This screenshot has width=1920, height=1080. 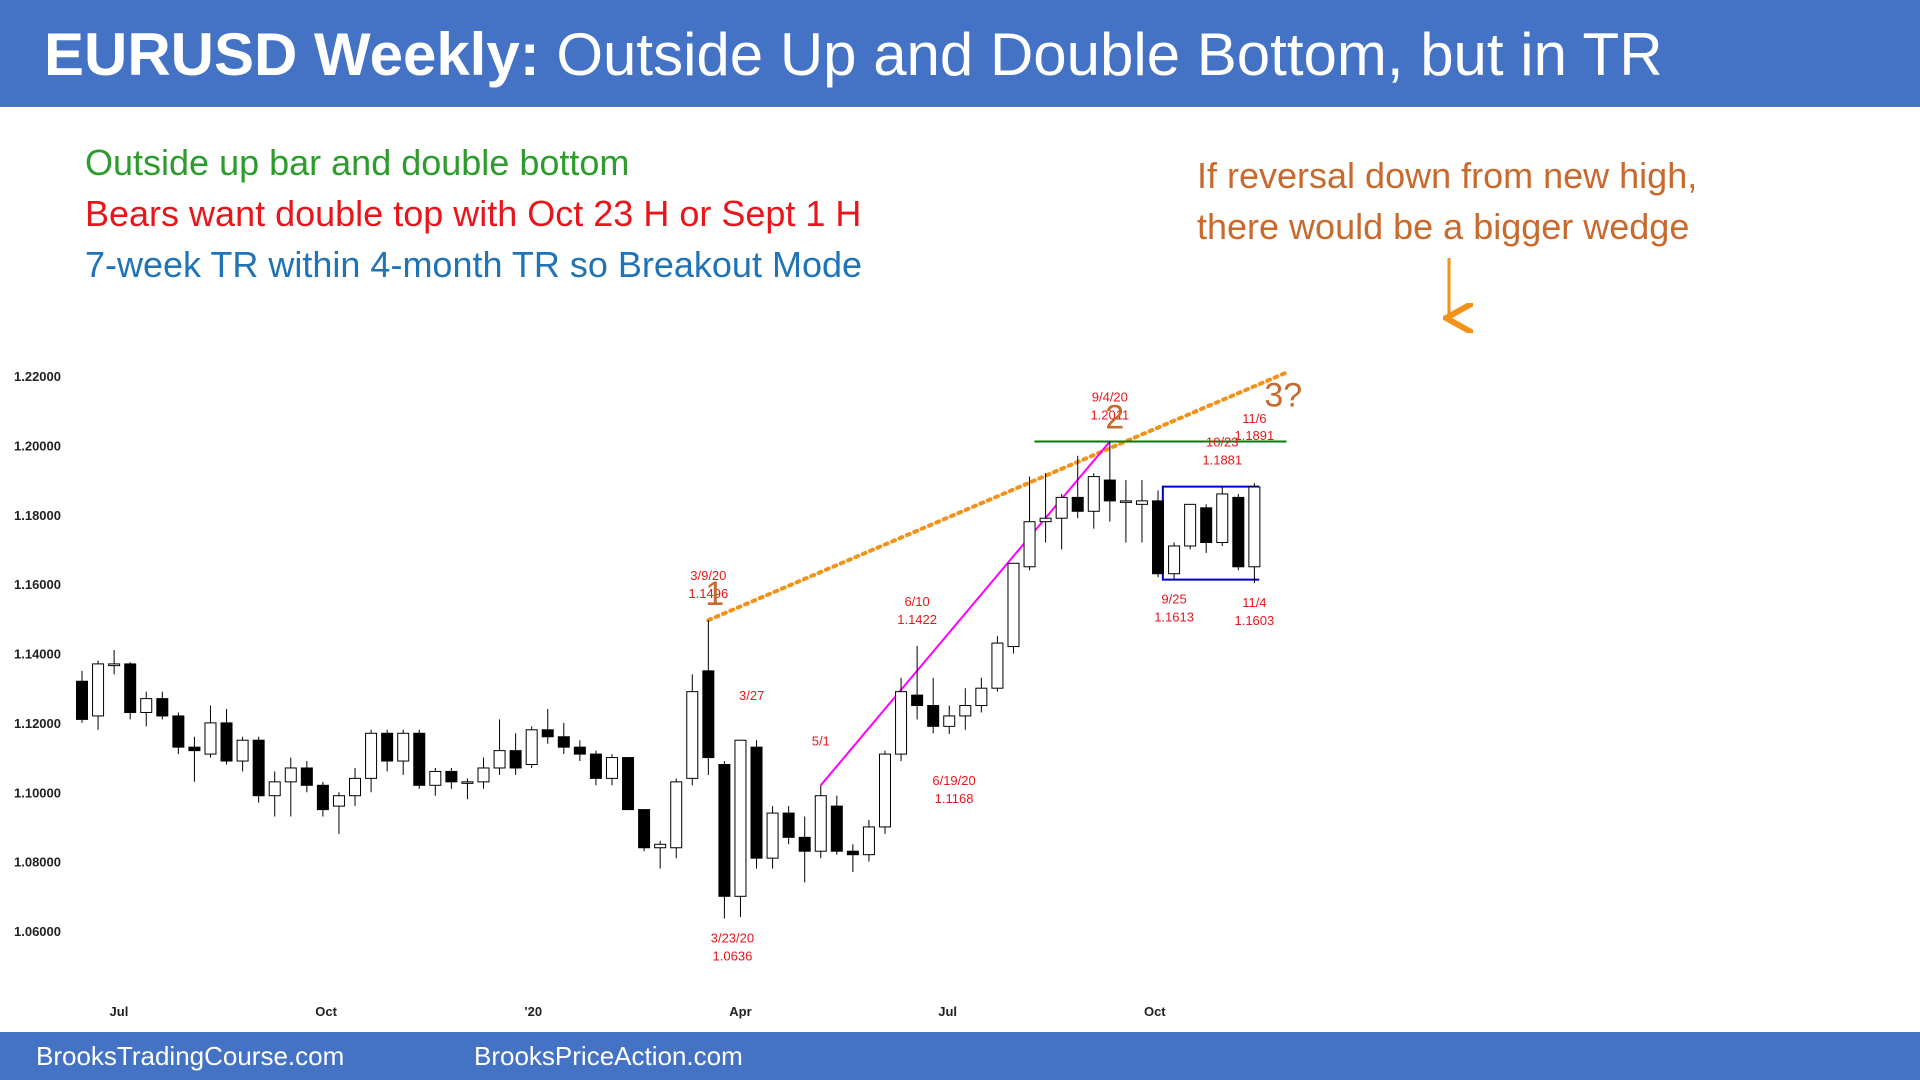 I want to click on y-tick-label: 1.16000, so click(x=37, y=584).